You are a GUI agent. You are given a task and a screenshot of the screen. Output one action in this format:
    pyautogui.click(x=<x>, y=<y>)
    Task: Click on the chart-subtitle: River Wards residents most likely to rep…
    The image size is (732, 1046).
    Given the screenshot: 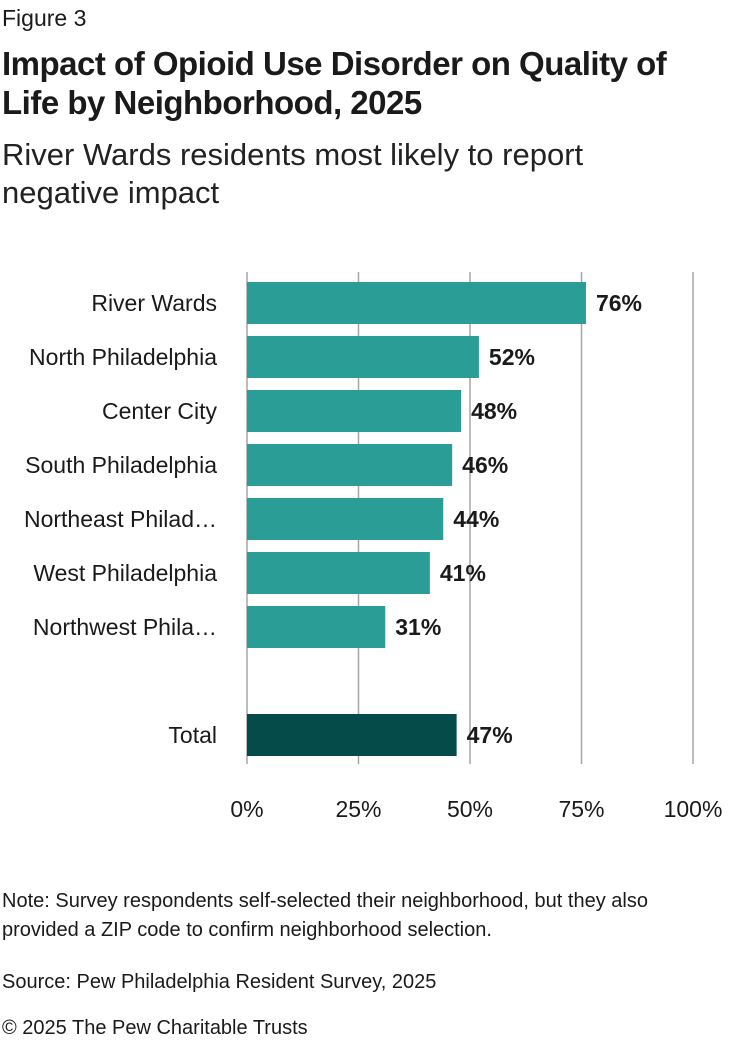 What is the action you would take?
    pyautogui.click(x=293, y=173)
    